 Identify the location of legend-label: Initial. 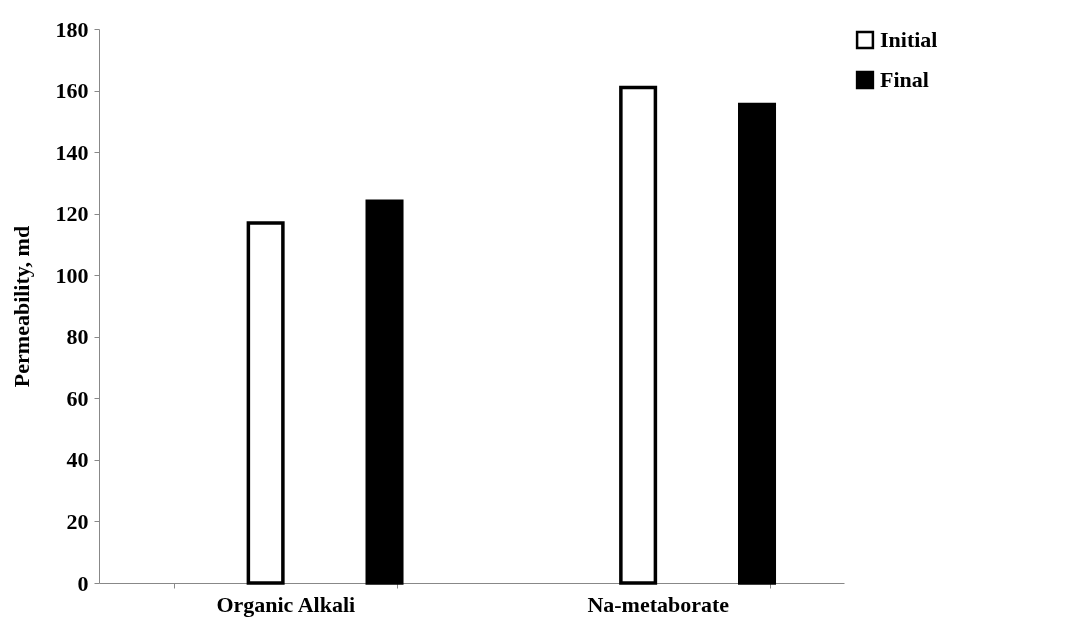
(909, 39).